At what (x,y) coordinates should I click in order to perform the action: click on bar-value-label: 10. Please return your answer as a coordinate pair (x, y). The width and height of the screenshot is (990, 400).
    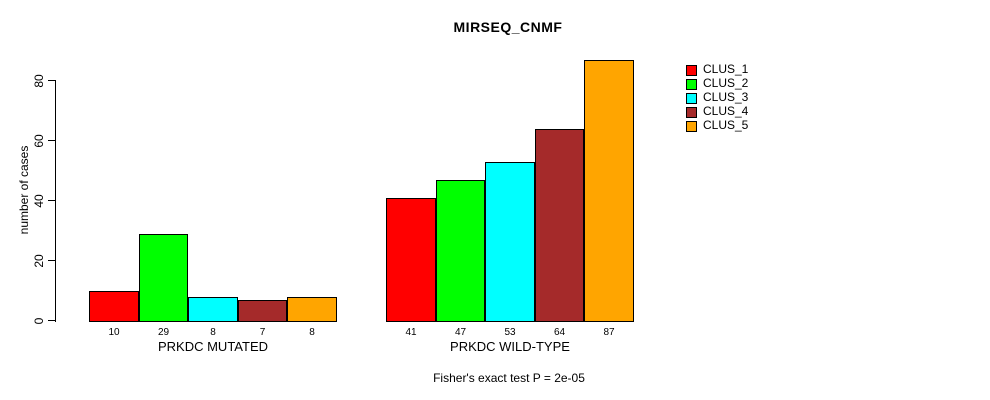
    Looking at the image, I should click on (114, 332).